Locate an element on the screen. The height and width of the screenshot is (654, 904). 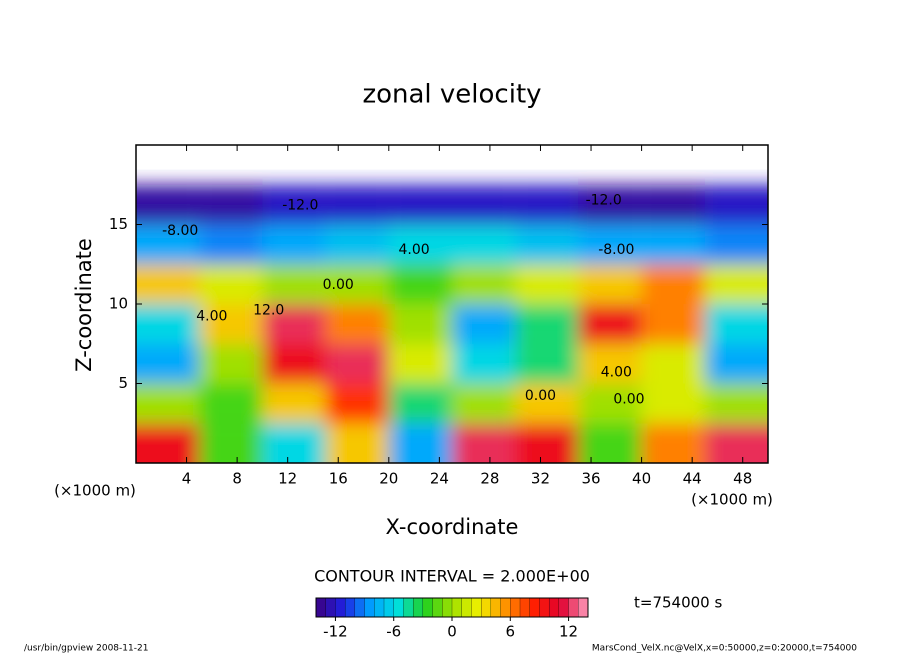
x-tick-label: 28 is located at coordinates (489, 479).